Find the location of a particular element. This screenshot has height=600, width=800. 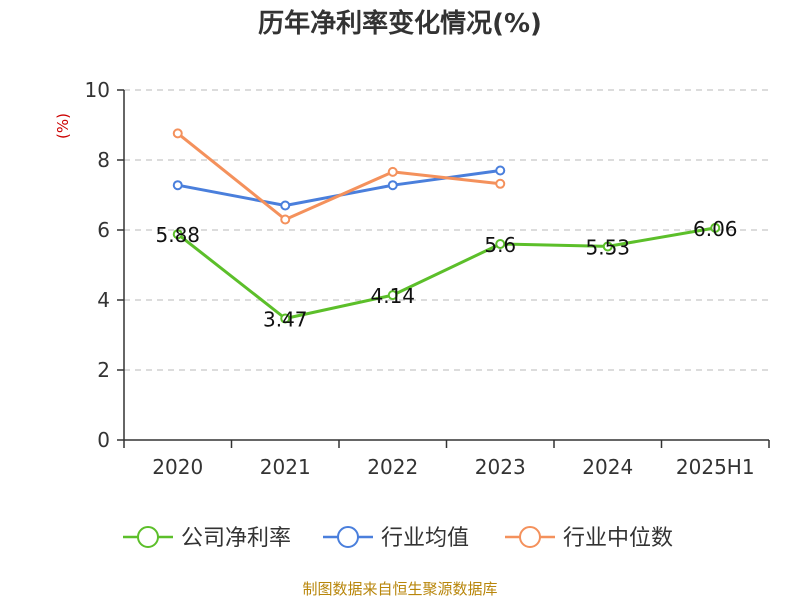

legend-label: 行业均值 is located at coordinates (425, 538).